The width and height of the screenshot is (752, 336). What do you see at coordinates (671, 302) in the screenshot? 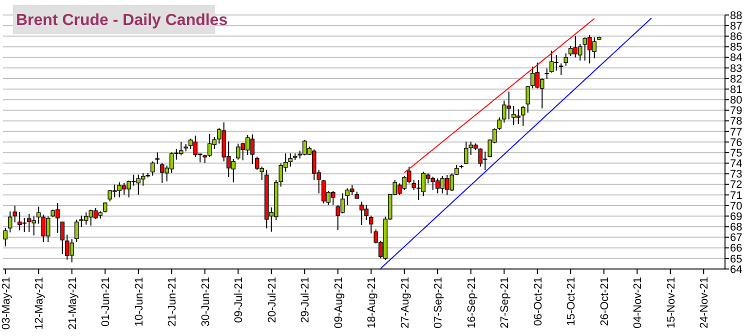
I see `x-tick-label: 15-Nov-21` at bounding box center [671, 302].